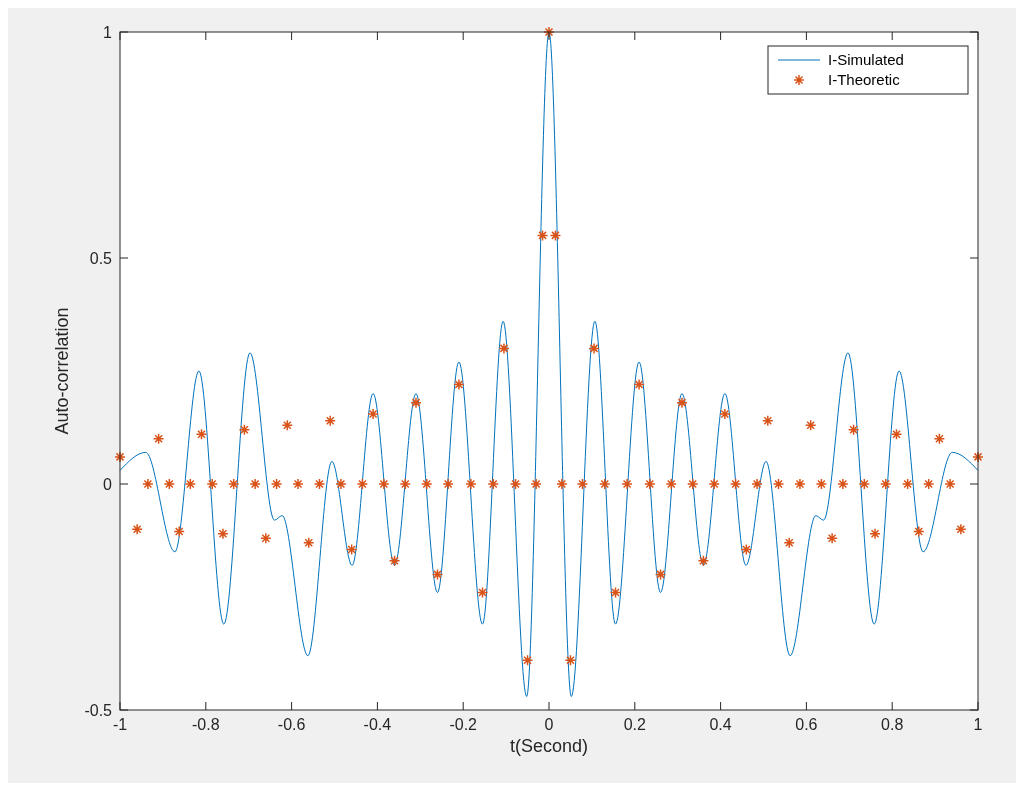  I want to click on x-tick-label: -0.2, so click(463, 724).